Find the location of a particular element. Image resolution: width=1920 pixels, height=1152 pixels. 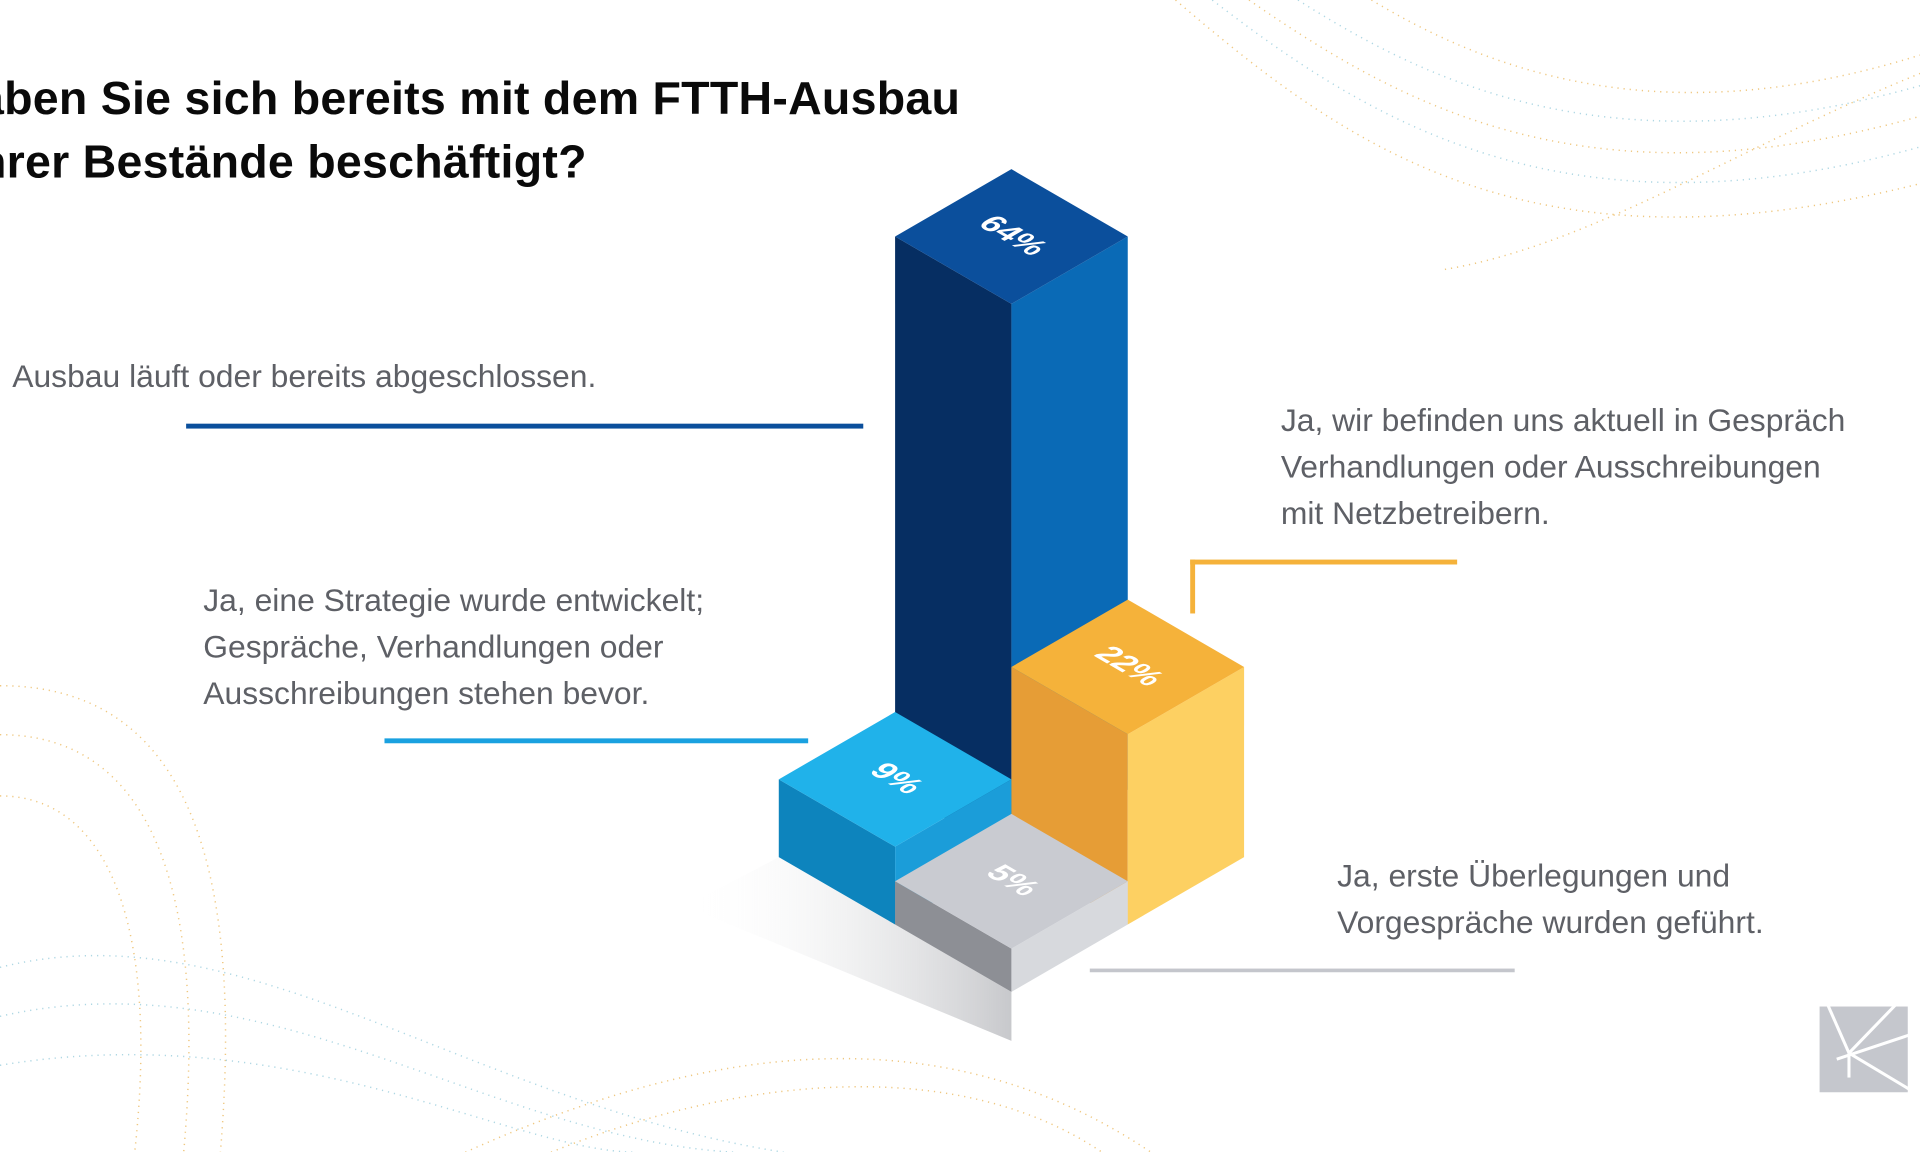

leader-line-22-vertical is located at coordinates (1193, 586).